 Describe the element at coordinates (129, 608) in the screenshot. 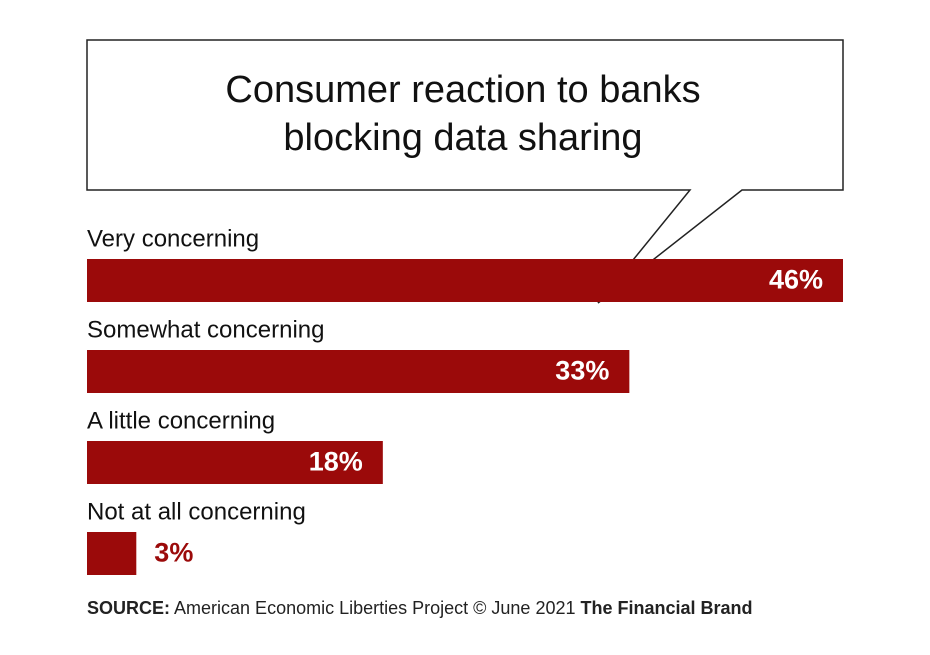

I see `source-label: SOURCE:` at that location.